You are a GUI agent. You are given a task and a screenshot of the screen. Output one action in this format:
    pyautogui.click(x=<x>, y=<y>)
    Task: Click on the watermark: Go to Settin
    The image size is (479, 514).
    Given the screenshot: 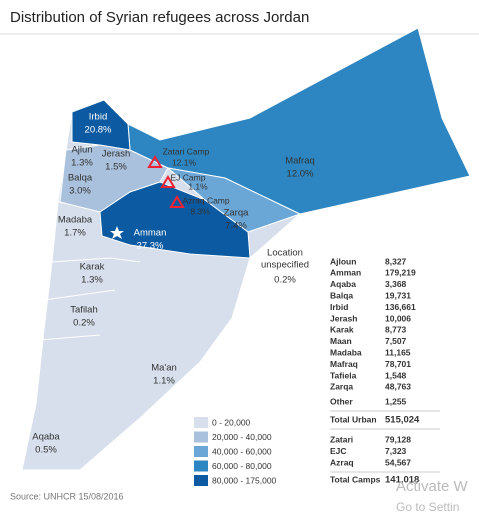 What is the action you would take?
    pyautogui.click(x=427, y=507)
    